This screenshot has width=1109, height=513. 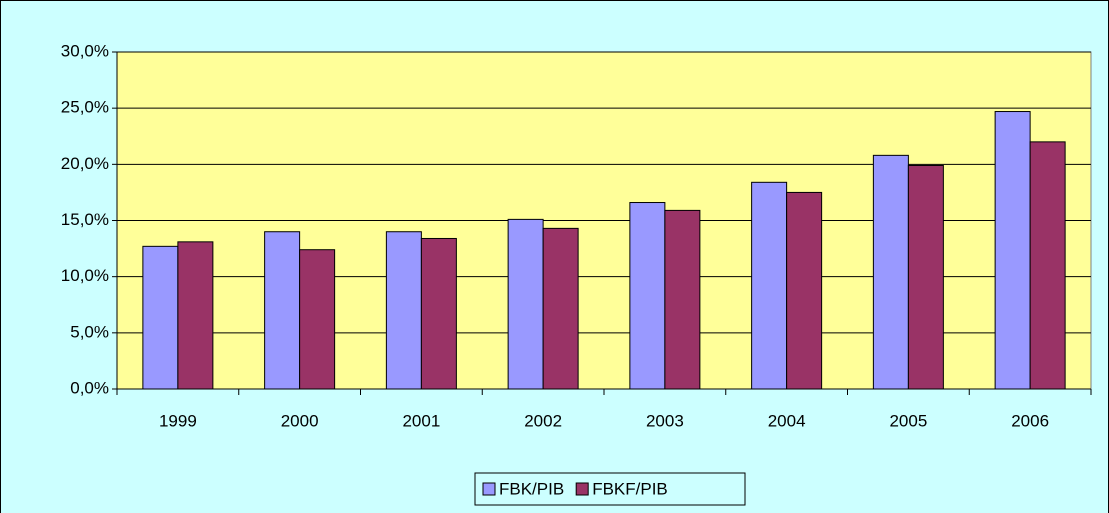 I want to click on x-tick-label: 2002, so click(x=543, y=420).